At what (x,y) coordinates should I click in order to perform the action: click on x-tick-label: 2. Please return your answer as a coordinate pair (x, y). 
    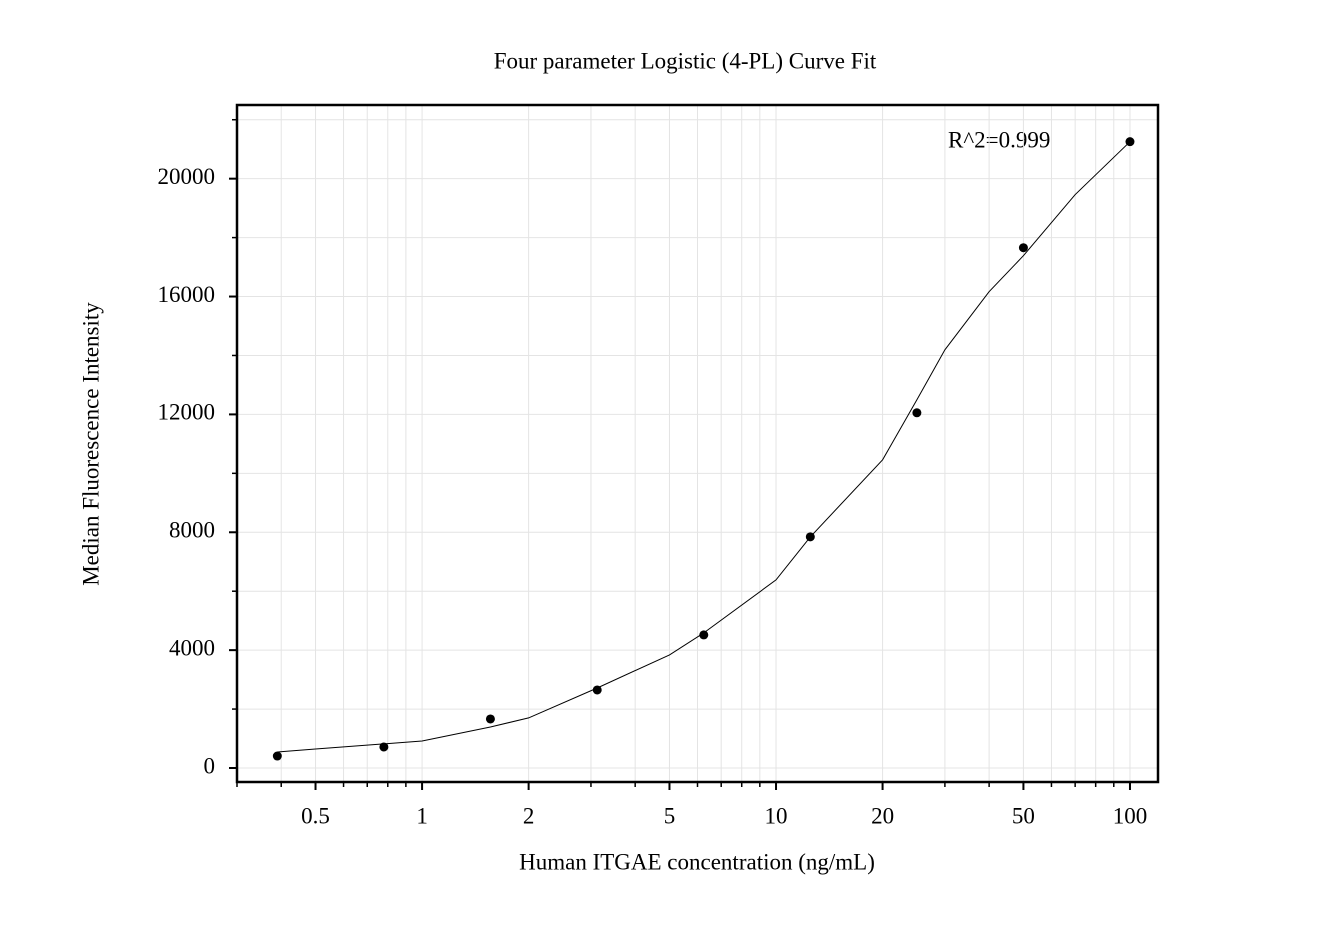
    Looking at the image, I should click on (529, 815).